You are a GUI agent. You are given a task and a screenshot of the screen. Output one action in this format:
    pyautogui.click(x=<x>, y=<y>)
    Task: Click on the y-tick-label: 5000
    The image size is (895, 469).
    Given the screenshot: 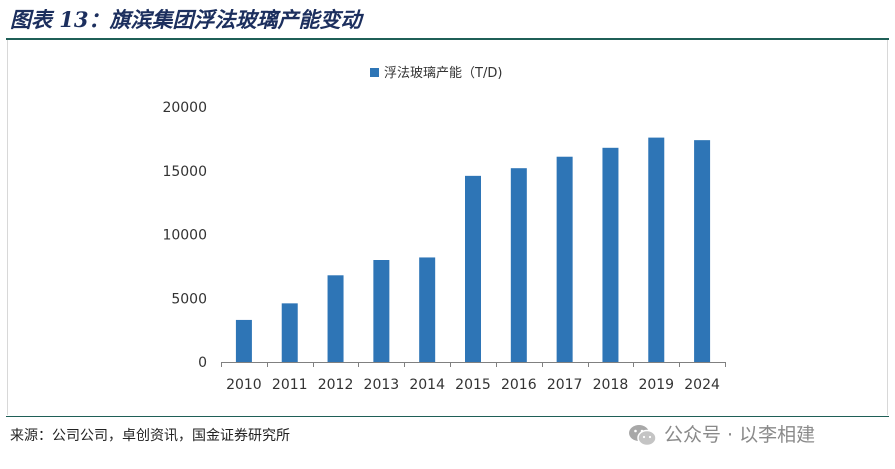 What is the action you would take?
    pyautogui.click(x=189, y=299)
    